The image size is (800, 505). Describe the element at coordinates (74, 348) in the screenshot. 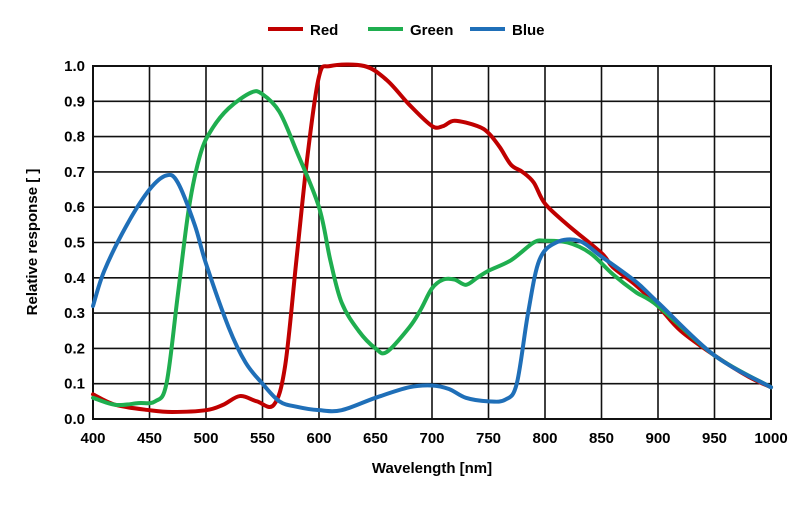

I see `y-tick-label: 0.2` at that location.